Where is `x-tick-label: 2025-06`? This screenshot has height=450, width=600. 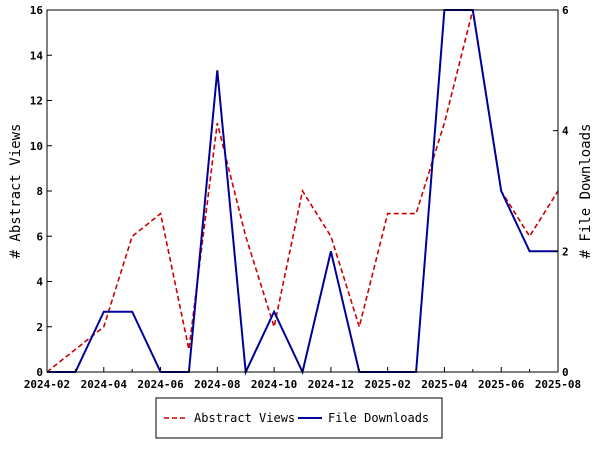 x-tick-label: 2025-06 is located at coordinates (501, 384).